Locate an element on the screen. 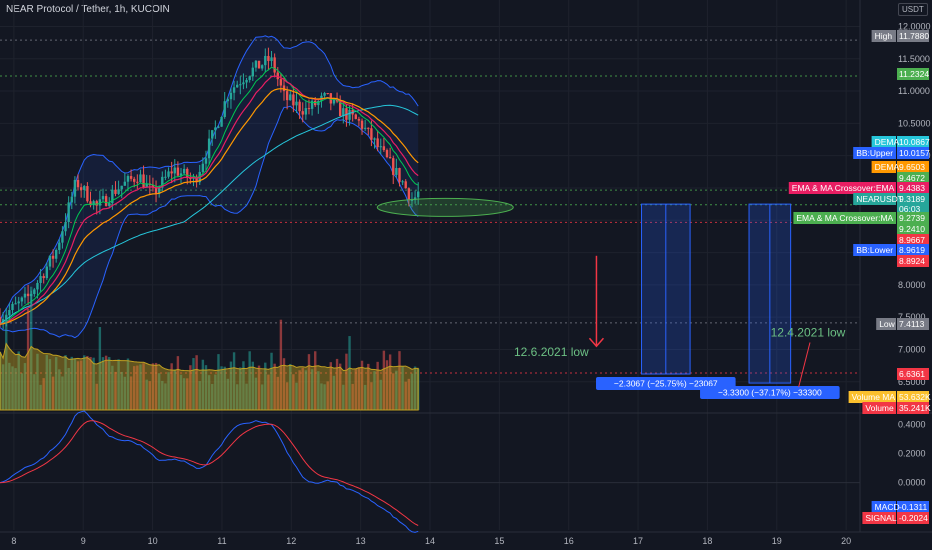 The width and height of the screenshot is (932, 550). macd-tick: 0.4000 is located at coordinates (912, 424).